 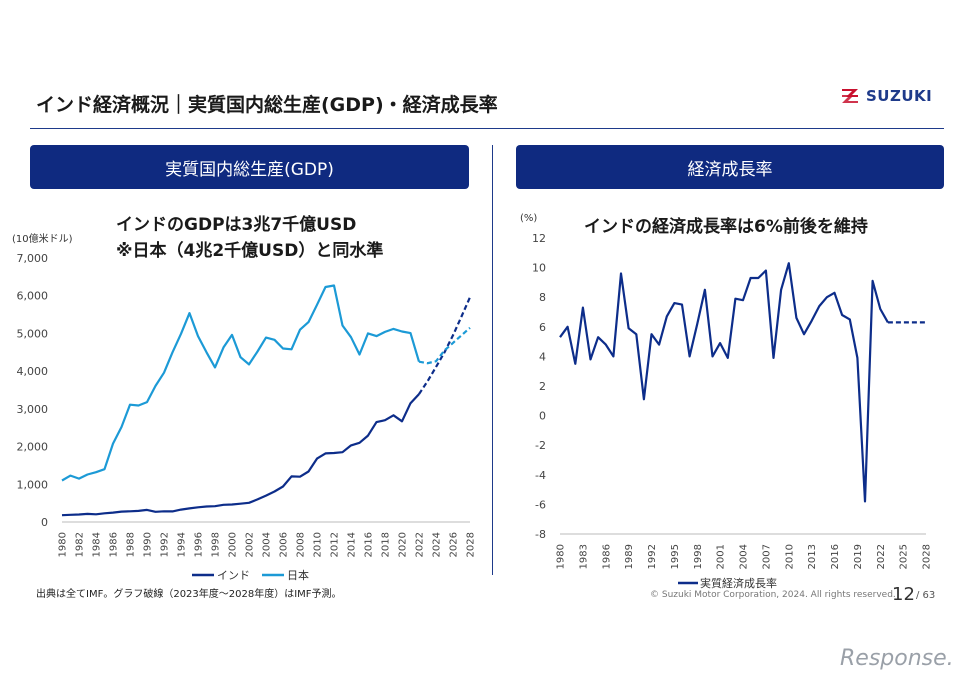 I want to click on x-tick-label: 2014, so click(x=352, y=544).